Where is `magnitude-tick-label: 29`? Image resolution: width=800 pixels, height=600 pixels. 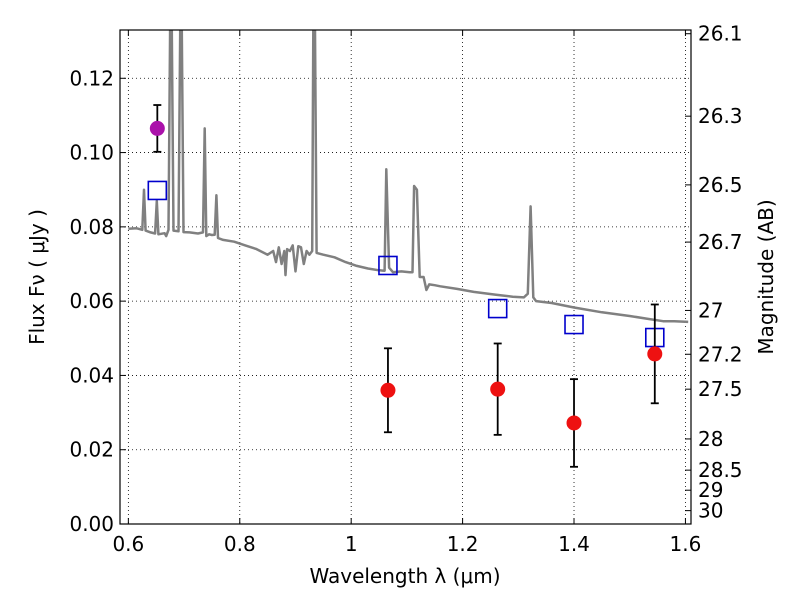
magnitude-tick-label: 29 is located at coordinates (710, 490).